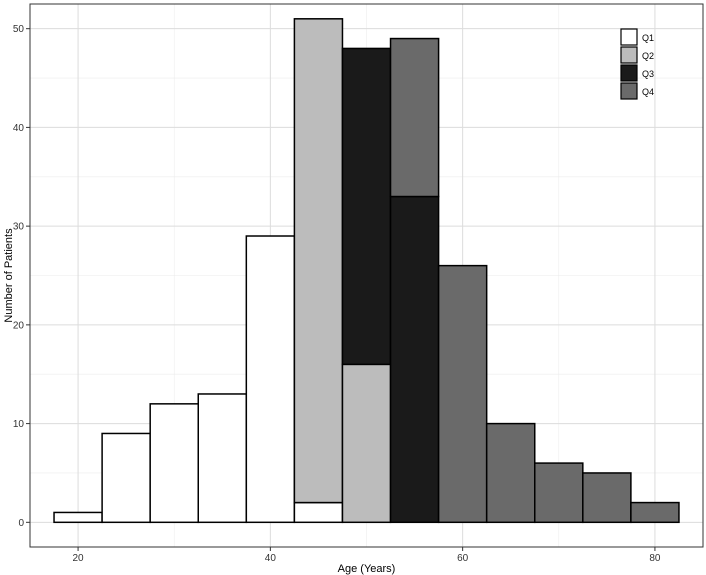  Describe the element at coordinates (629, 37) in the screenshot. I see `legend-key-q1` at that location.